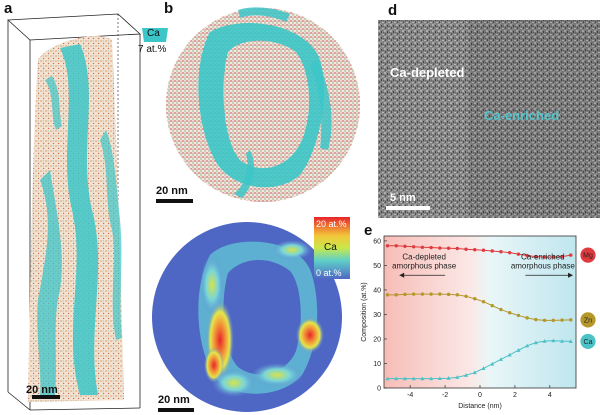 The height and width of the screenshot is (415, 600). I want to click on series-line-zn, so click(479, 307).